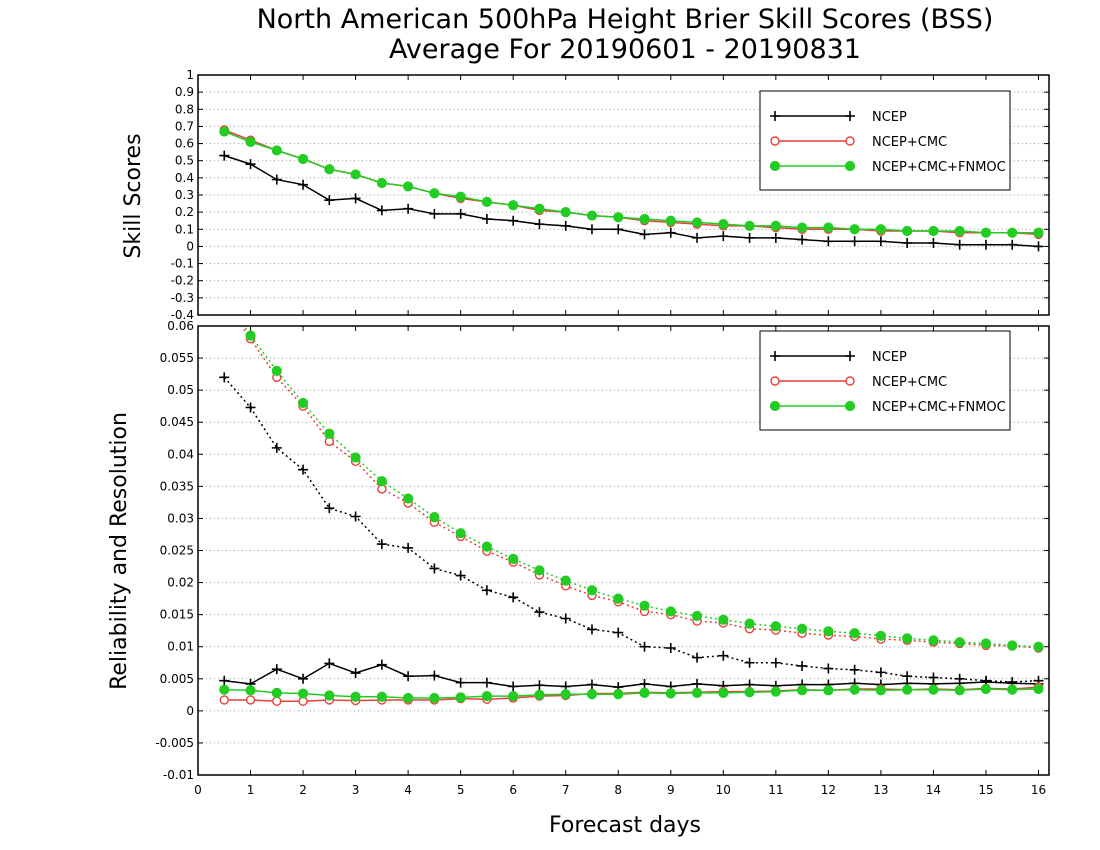 The width and height of the screenshot is (1100, 850). I want to click on x-tick-label: 2, so click(303, 790).